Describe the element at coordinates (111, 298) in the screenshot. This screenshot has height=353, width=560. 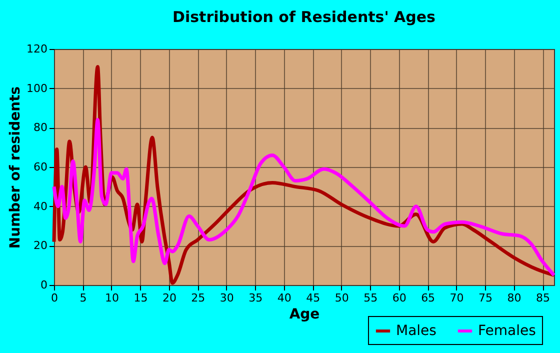
I see `x-tick-label: 10` at that location.